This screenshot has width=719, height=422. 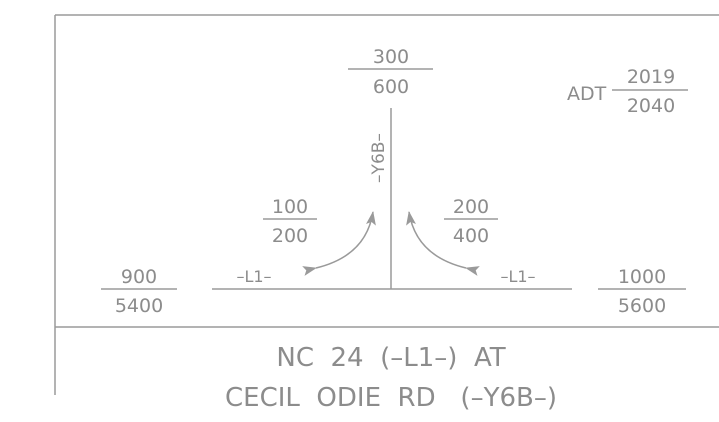 I want to click on left-leg-top-value: 900, so click(x=139, y=277).